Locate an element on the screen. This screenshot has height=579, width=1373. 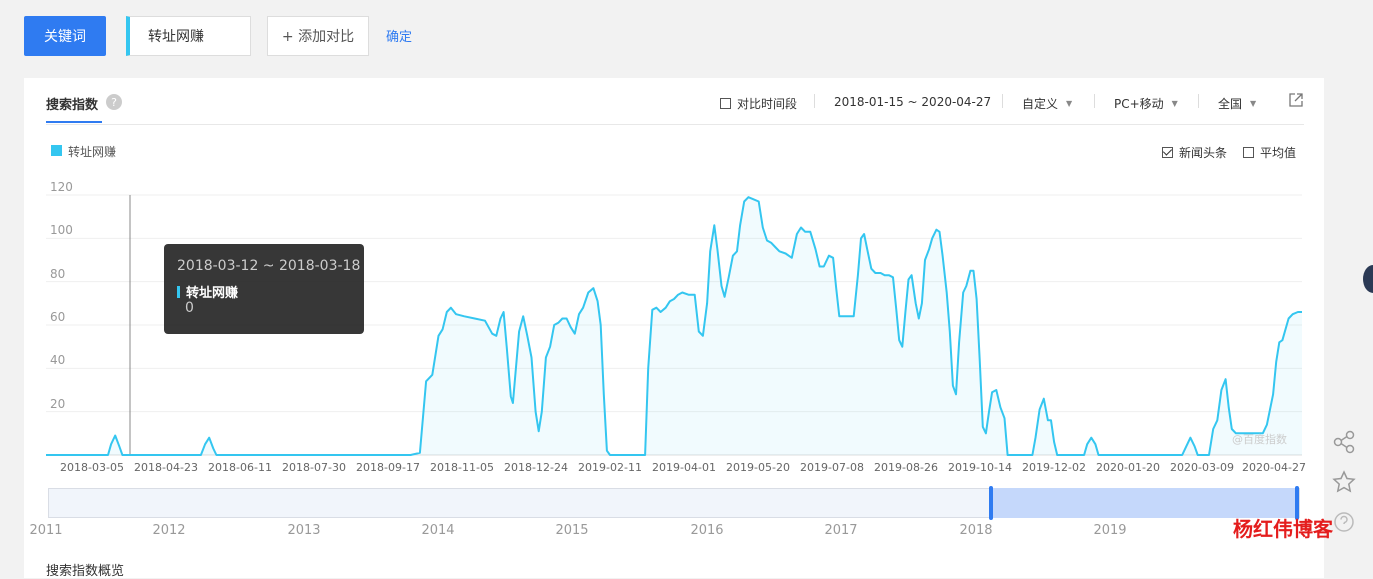
tooltip-series-marker is located at coordinates (178, 291).